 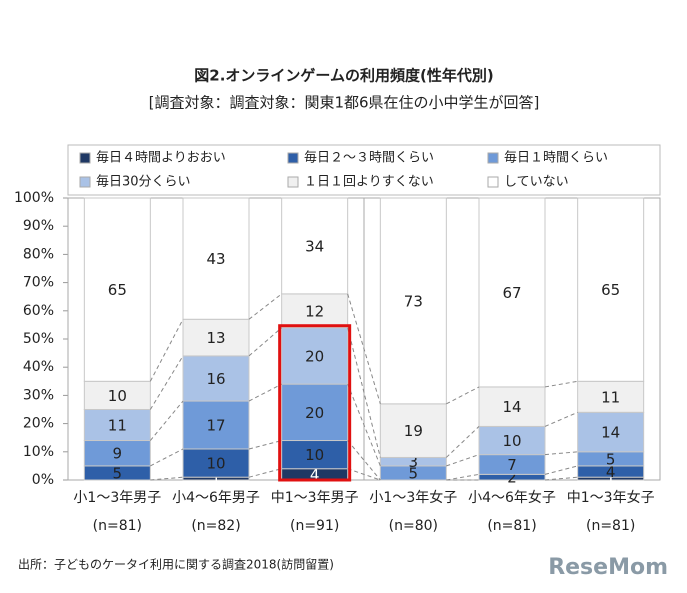 I want to click on y-tick-label: 100%, so click(x=34, y=198).